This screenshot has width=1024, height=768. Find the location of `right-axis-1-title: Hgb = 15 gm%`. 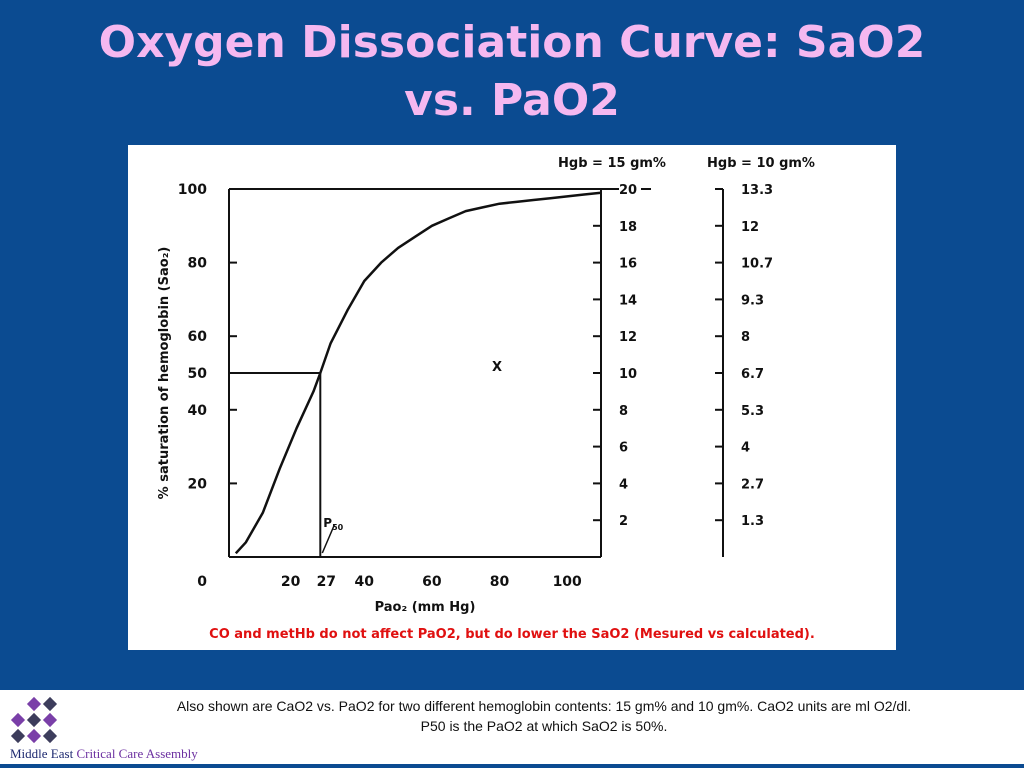

right-axis-1-title: Hgb = 15 gm% is located at coordinates (612, 163).